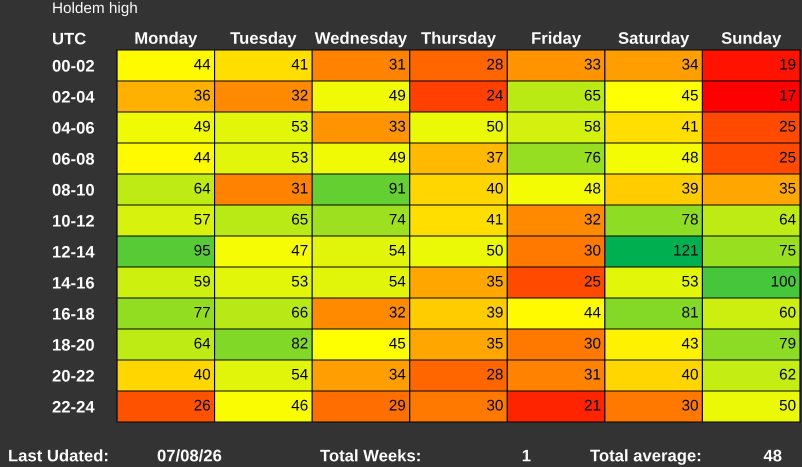  I want to click on x-tick-label: Monday, so click(166, 40).